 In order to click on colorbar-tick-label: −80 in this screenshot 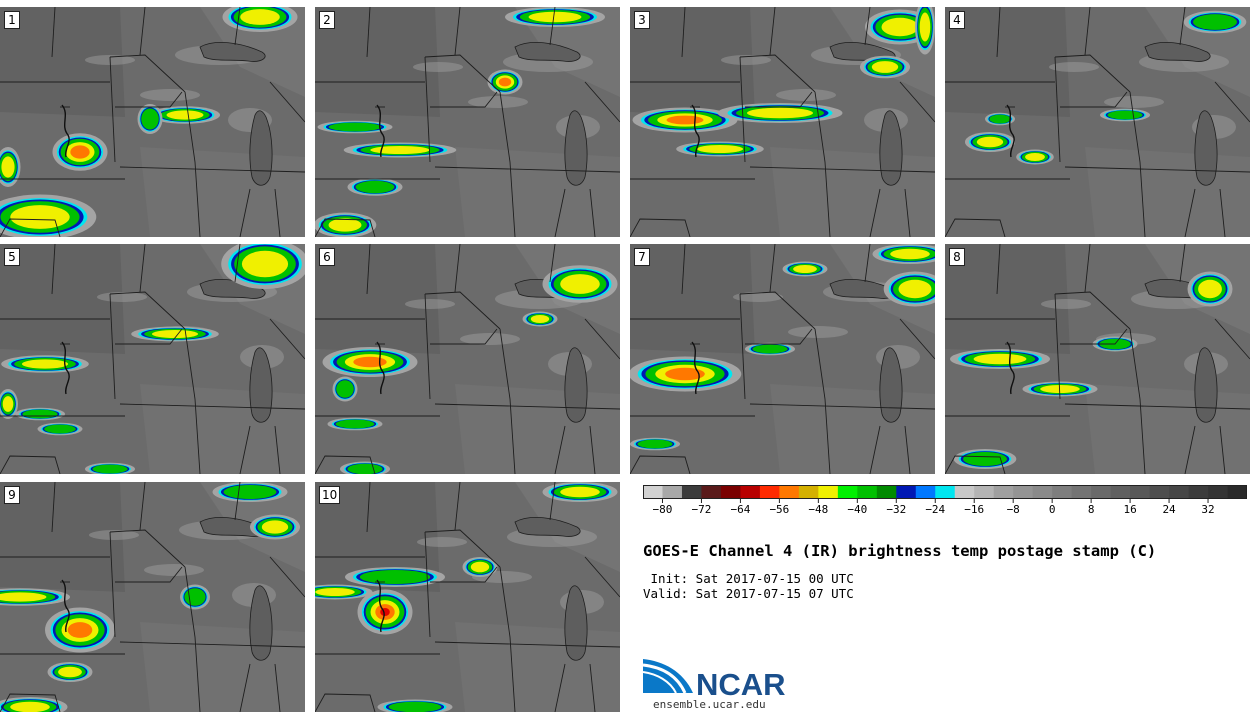, I will do `click(663, 509)`.